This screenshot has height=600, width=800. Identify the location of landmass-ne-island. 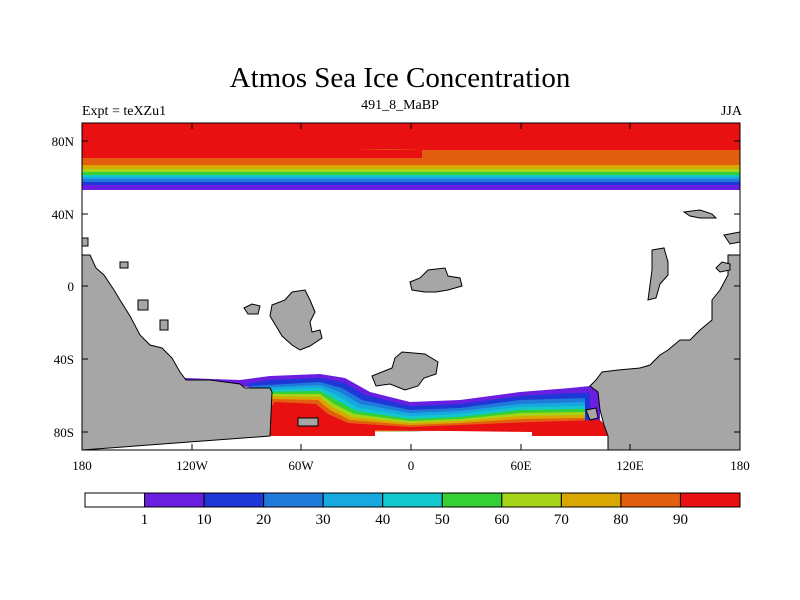
(700, 214).